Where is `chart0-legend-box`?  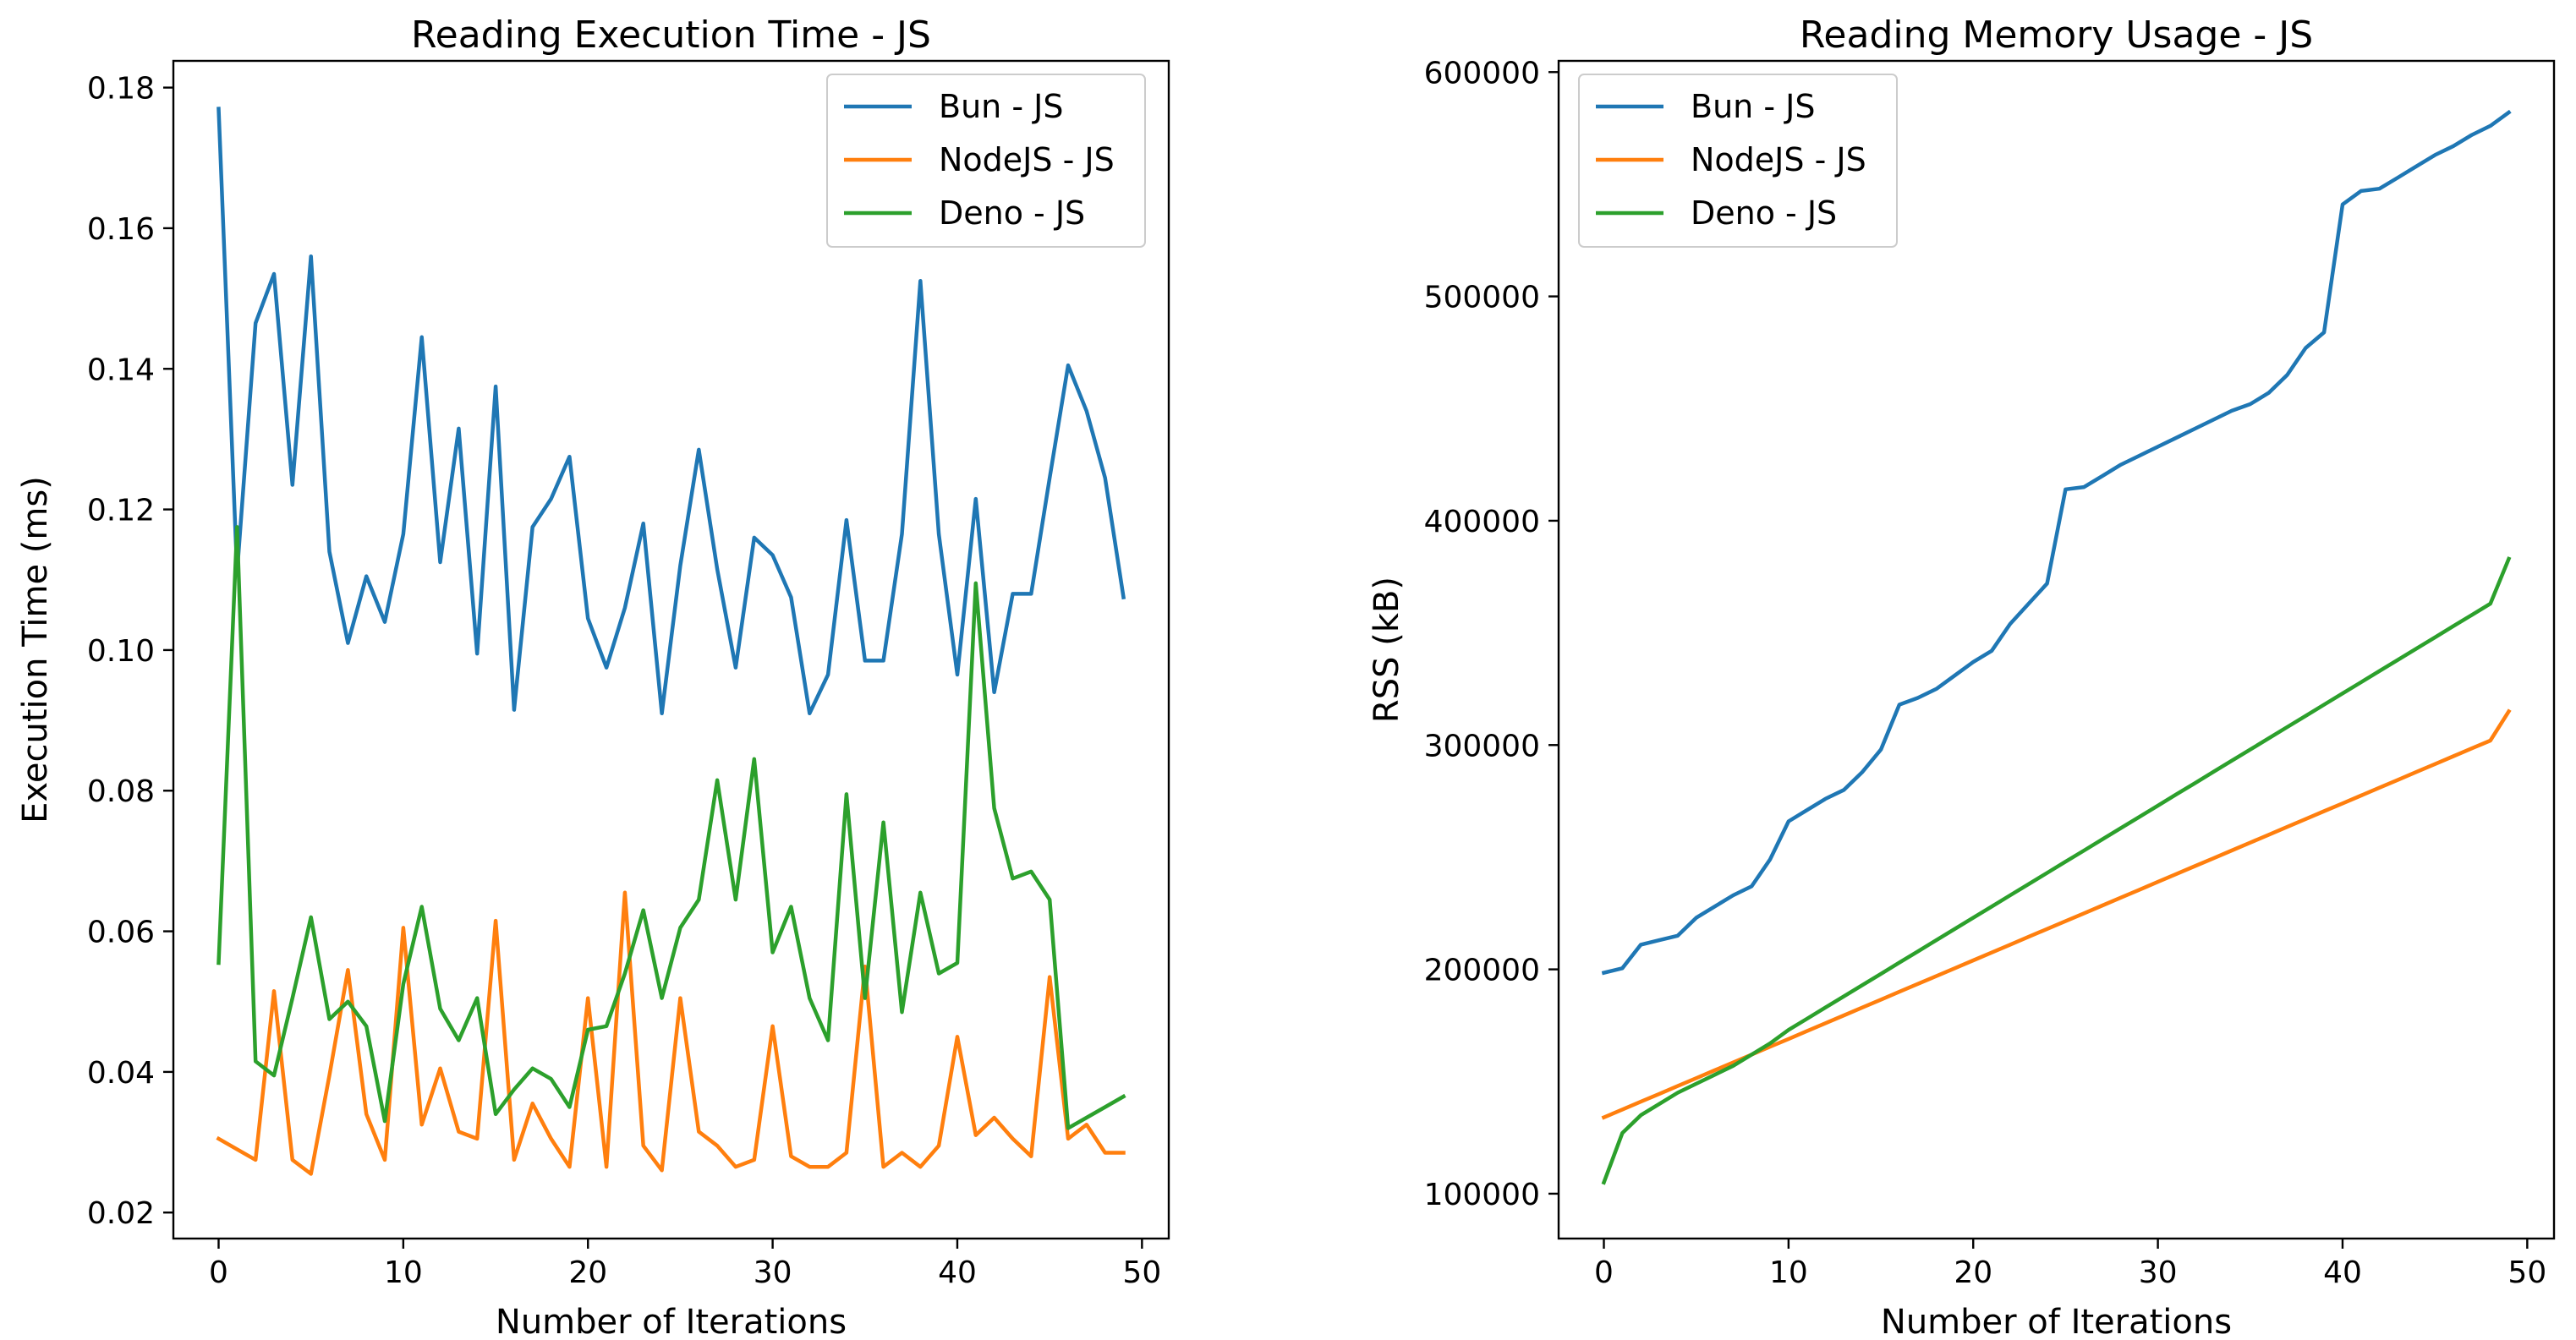 chart0-legend-box is located at coordinates (986, 161).